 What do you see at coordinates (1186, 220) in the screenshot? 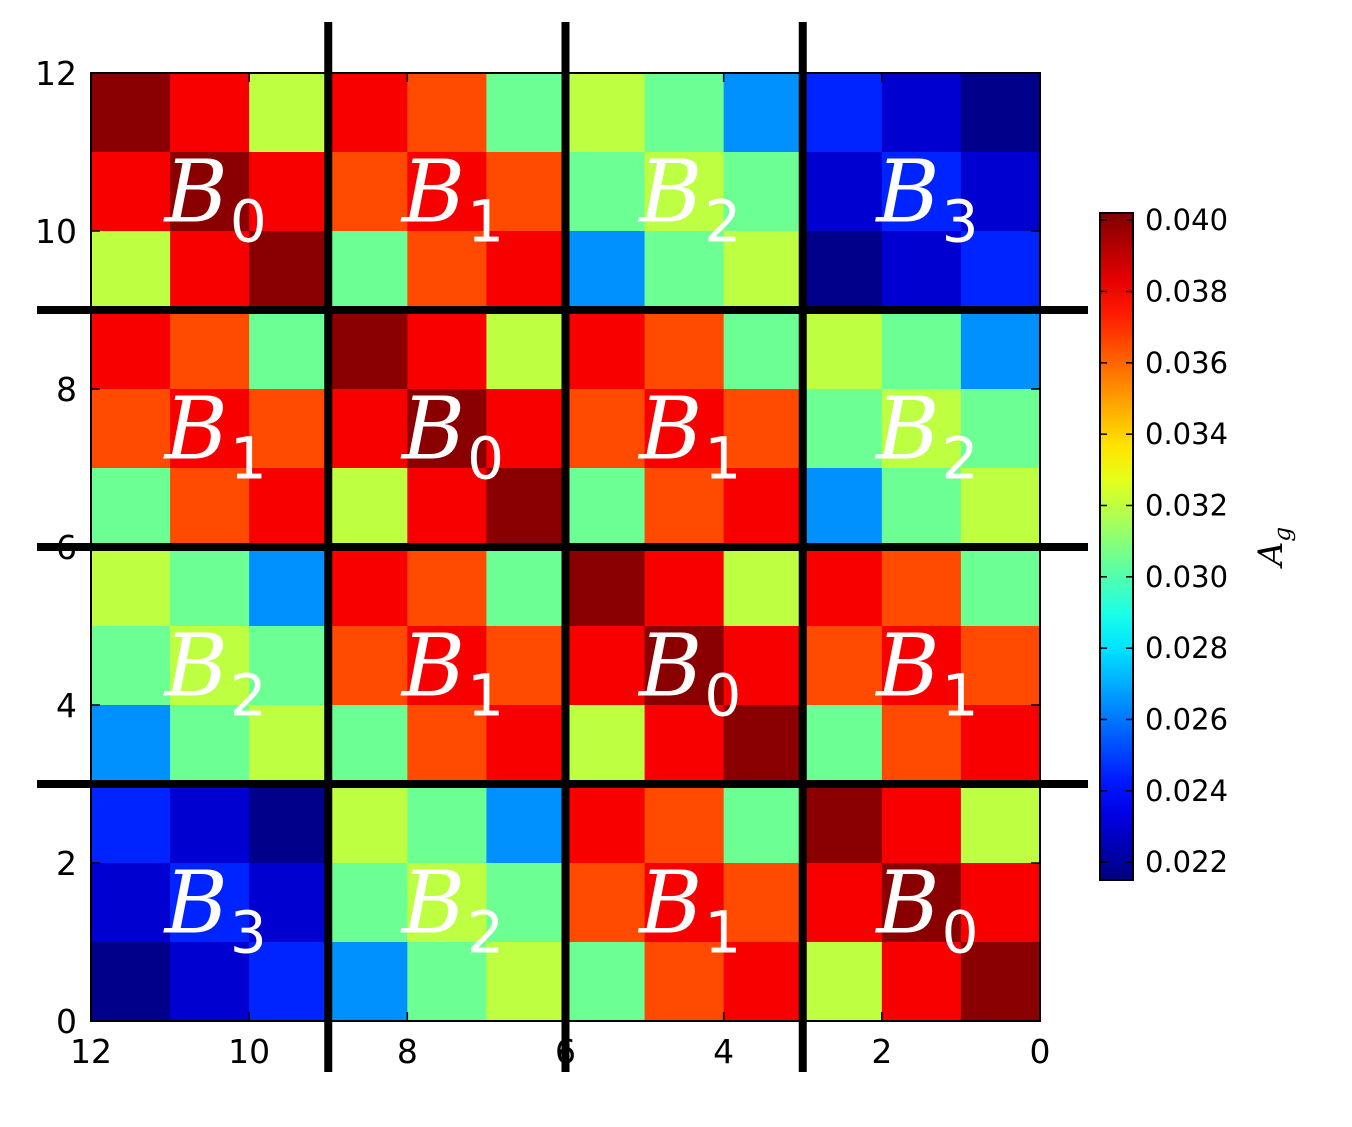
I see `colorbar-tick-label: 0.040` at bounding box center [1186, 220].